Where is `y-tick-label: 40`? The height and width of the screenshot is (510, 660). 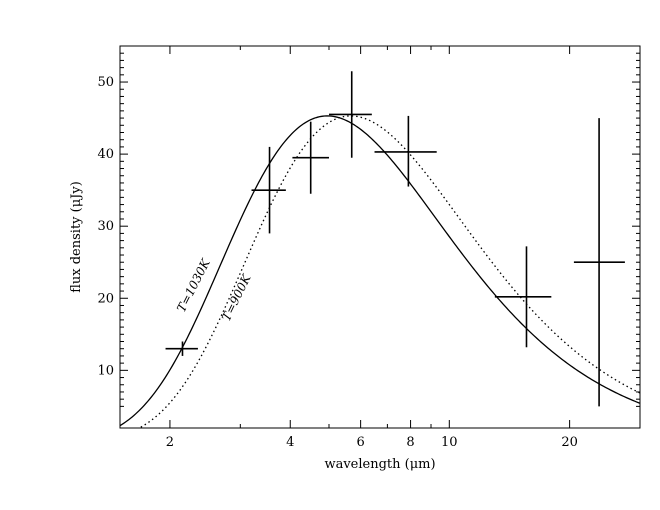
y-tick-label: 40 is located at coordinates (105, 154).